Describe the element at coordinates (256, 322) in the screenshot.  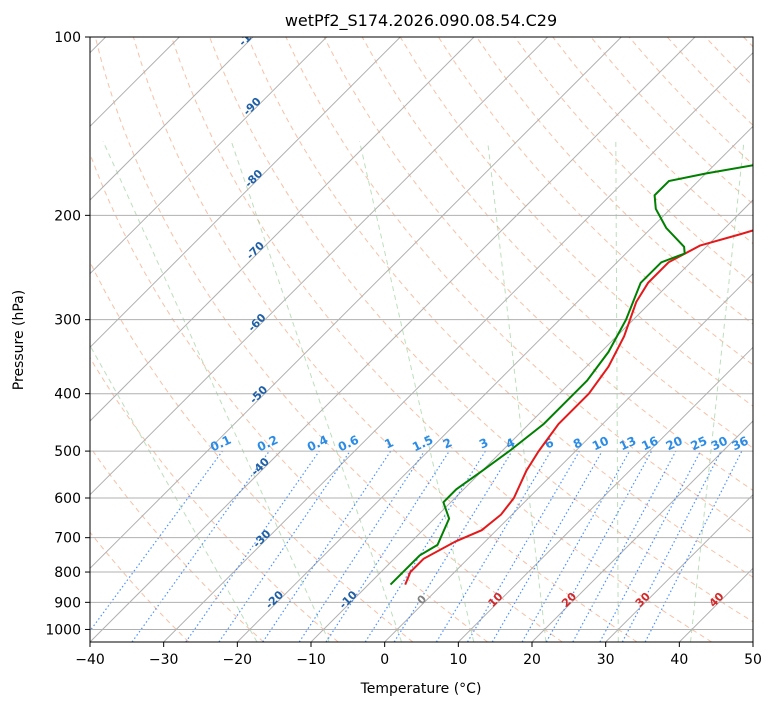
I see `isotherm-label: -60` at that location.